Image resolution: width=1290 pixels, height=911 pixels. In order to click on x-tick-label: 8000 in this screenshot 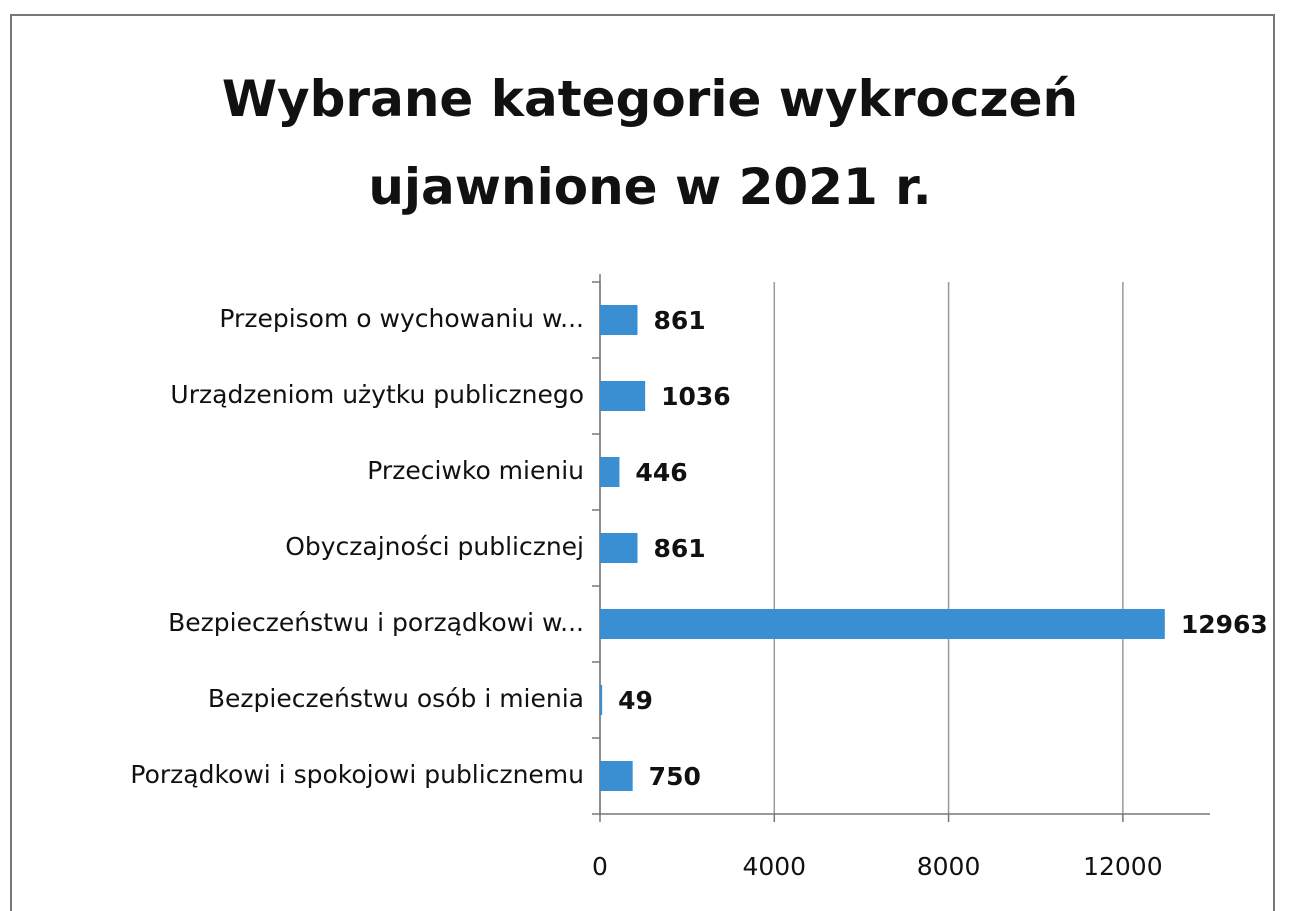, I will do `click(949, 866)`.